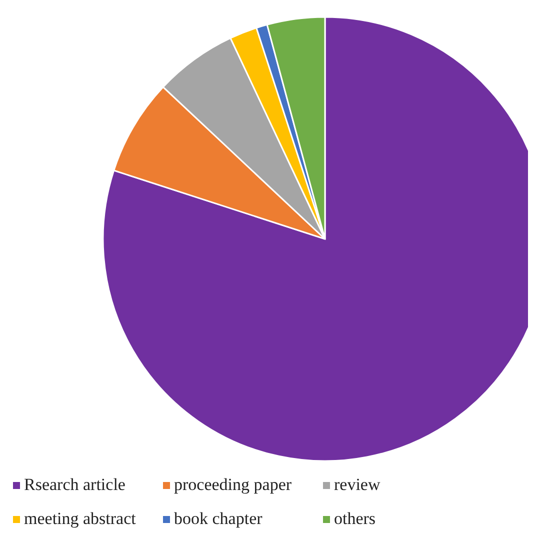 This screenshot has height=557, width=536. What do you see at coordinates (233, 485) in the screenshot?
I see `legend-label: proceeding paper` at bounding box center [233, 485].